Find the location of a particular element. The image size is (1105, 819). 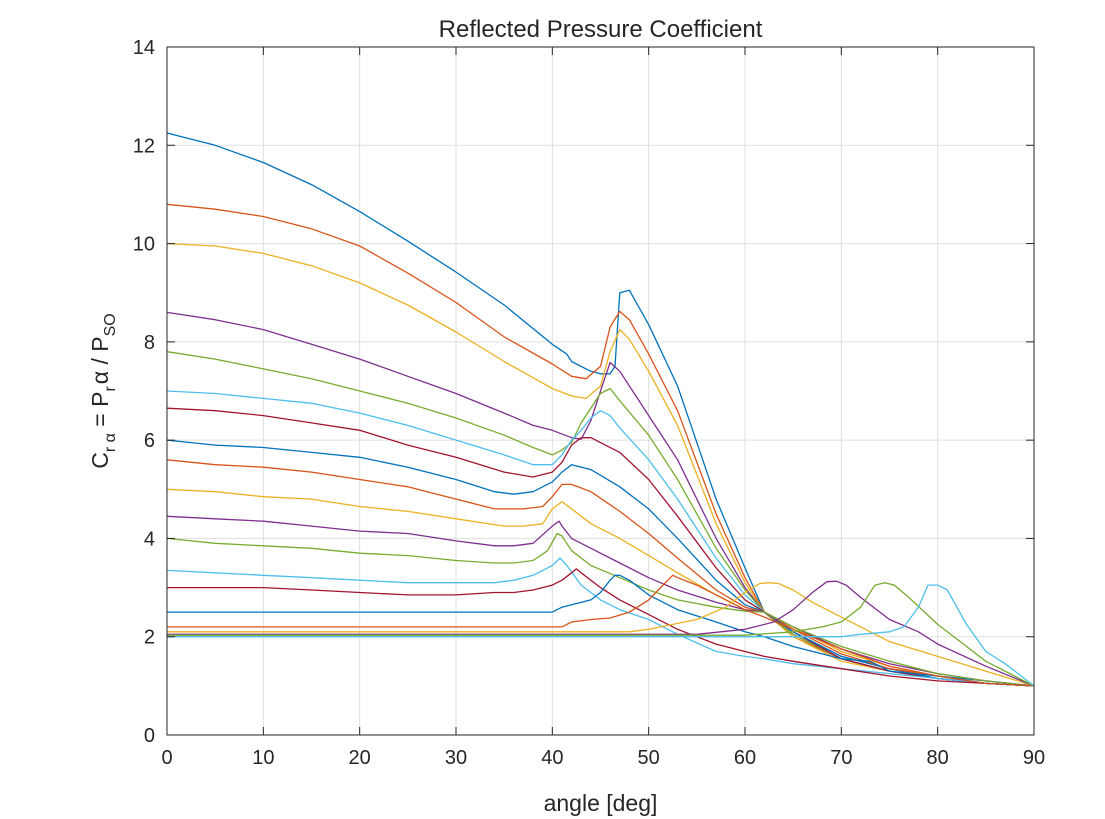

y-label-alpha: α is located at coordinates (100, 377).